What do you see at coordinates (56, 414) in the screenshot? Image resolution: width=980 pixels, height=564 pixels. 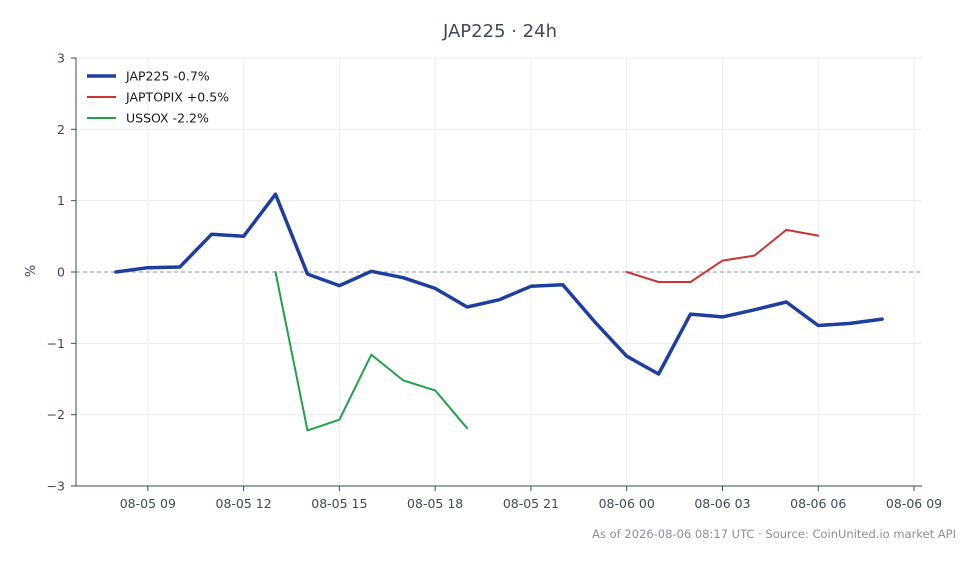 I see `y-tick-label: −2` at bounding box center [56, 414].